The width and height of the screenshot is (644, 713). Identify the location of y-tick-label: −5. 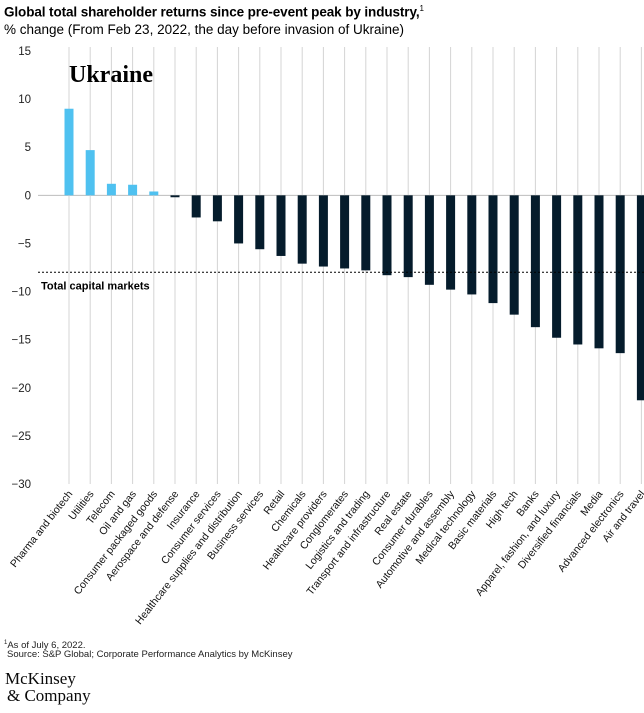
(24, 244).